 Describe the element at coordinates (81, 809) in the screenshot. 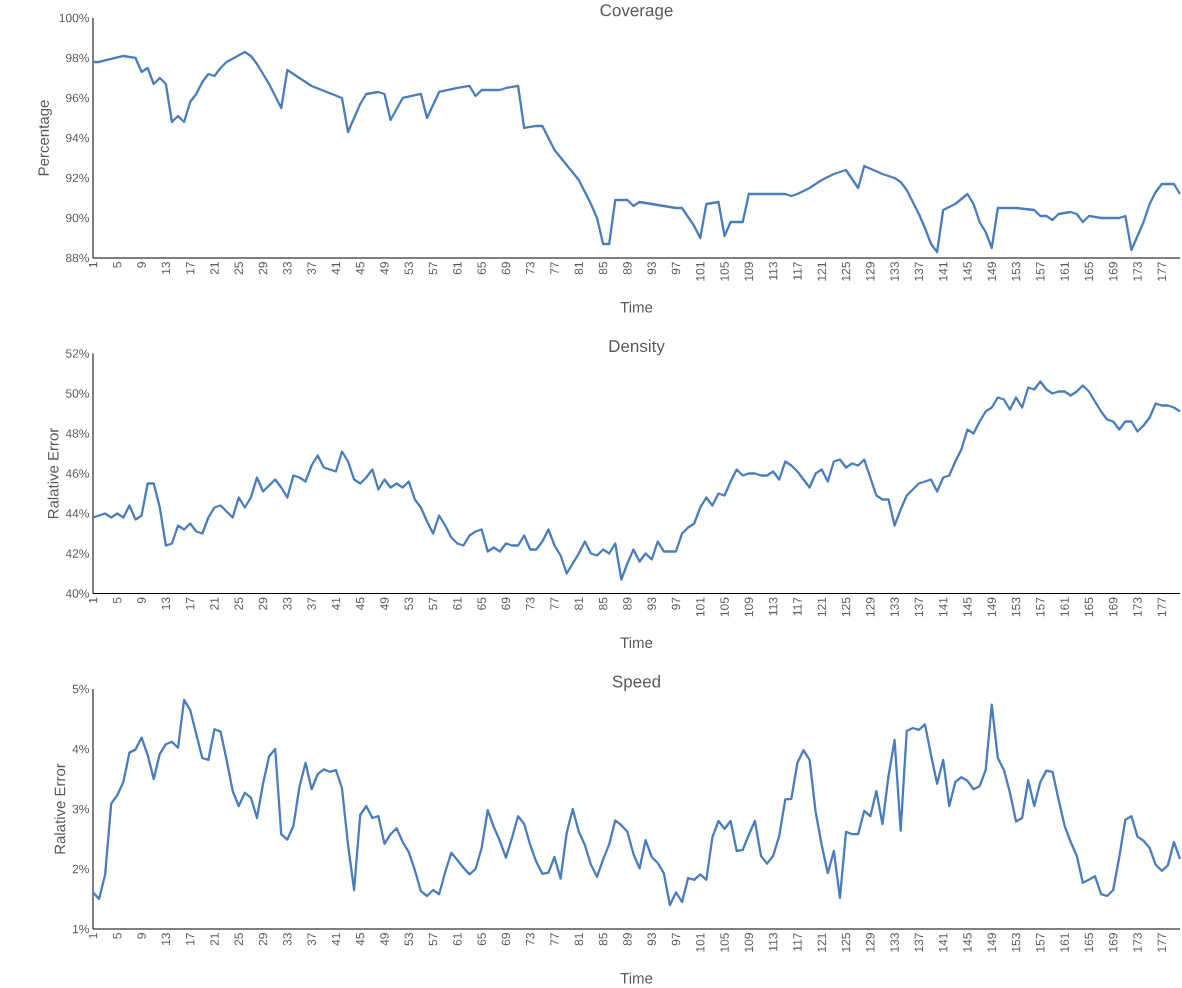

I see `y-tick-label: 3%` at that location.